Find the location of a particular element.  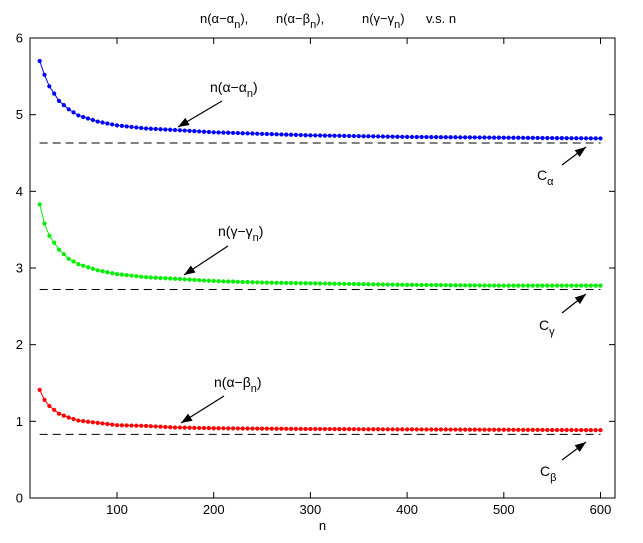

title-part: n(γ−γn) is located at coordinates (383, 21).